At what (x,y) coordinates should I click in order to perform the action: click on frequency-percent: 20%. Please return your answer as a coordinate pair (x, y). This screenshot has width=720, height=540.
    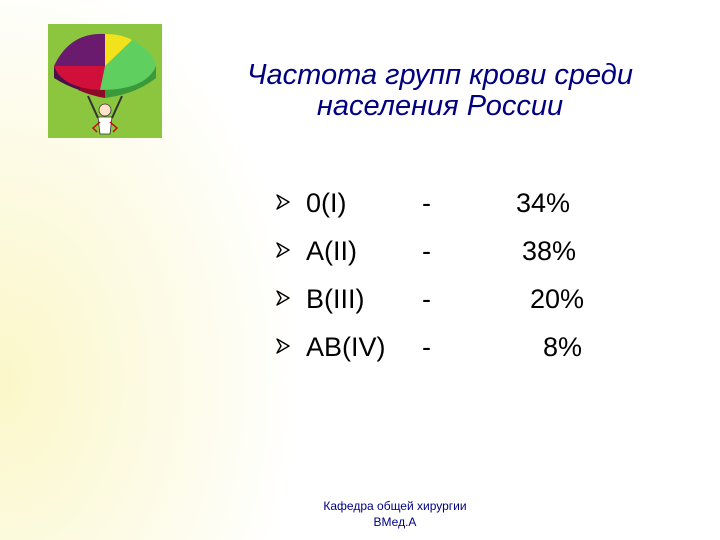
    Looking at the image, I should click on (556, 299).